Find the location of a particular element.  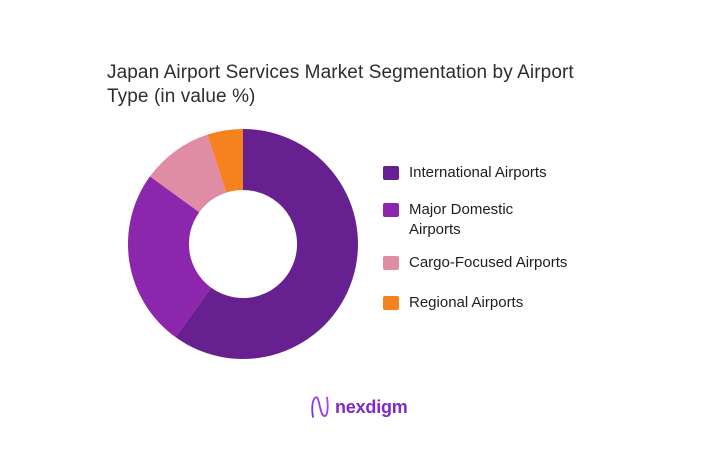

legend-item-4: Regional Airports is located at coordinates (475, 303).